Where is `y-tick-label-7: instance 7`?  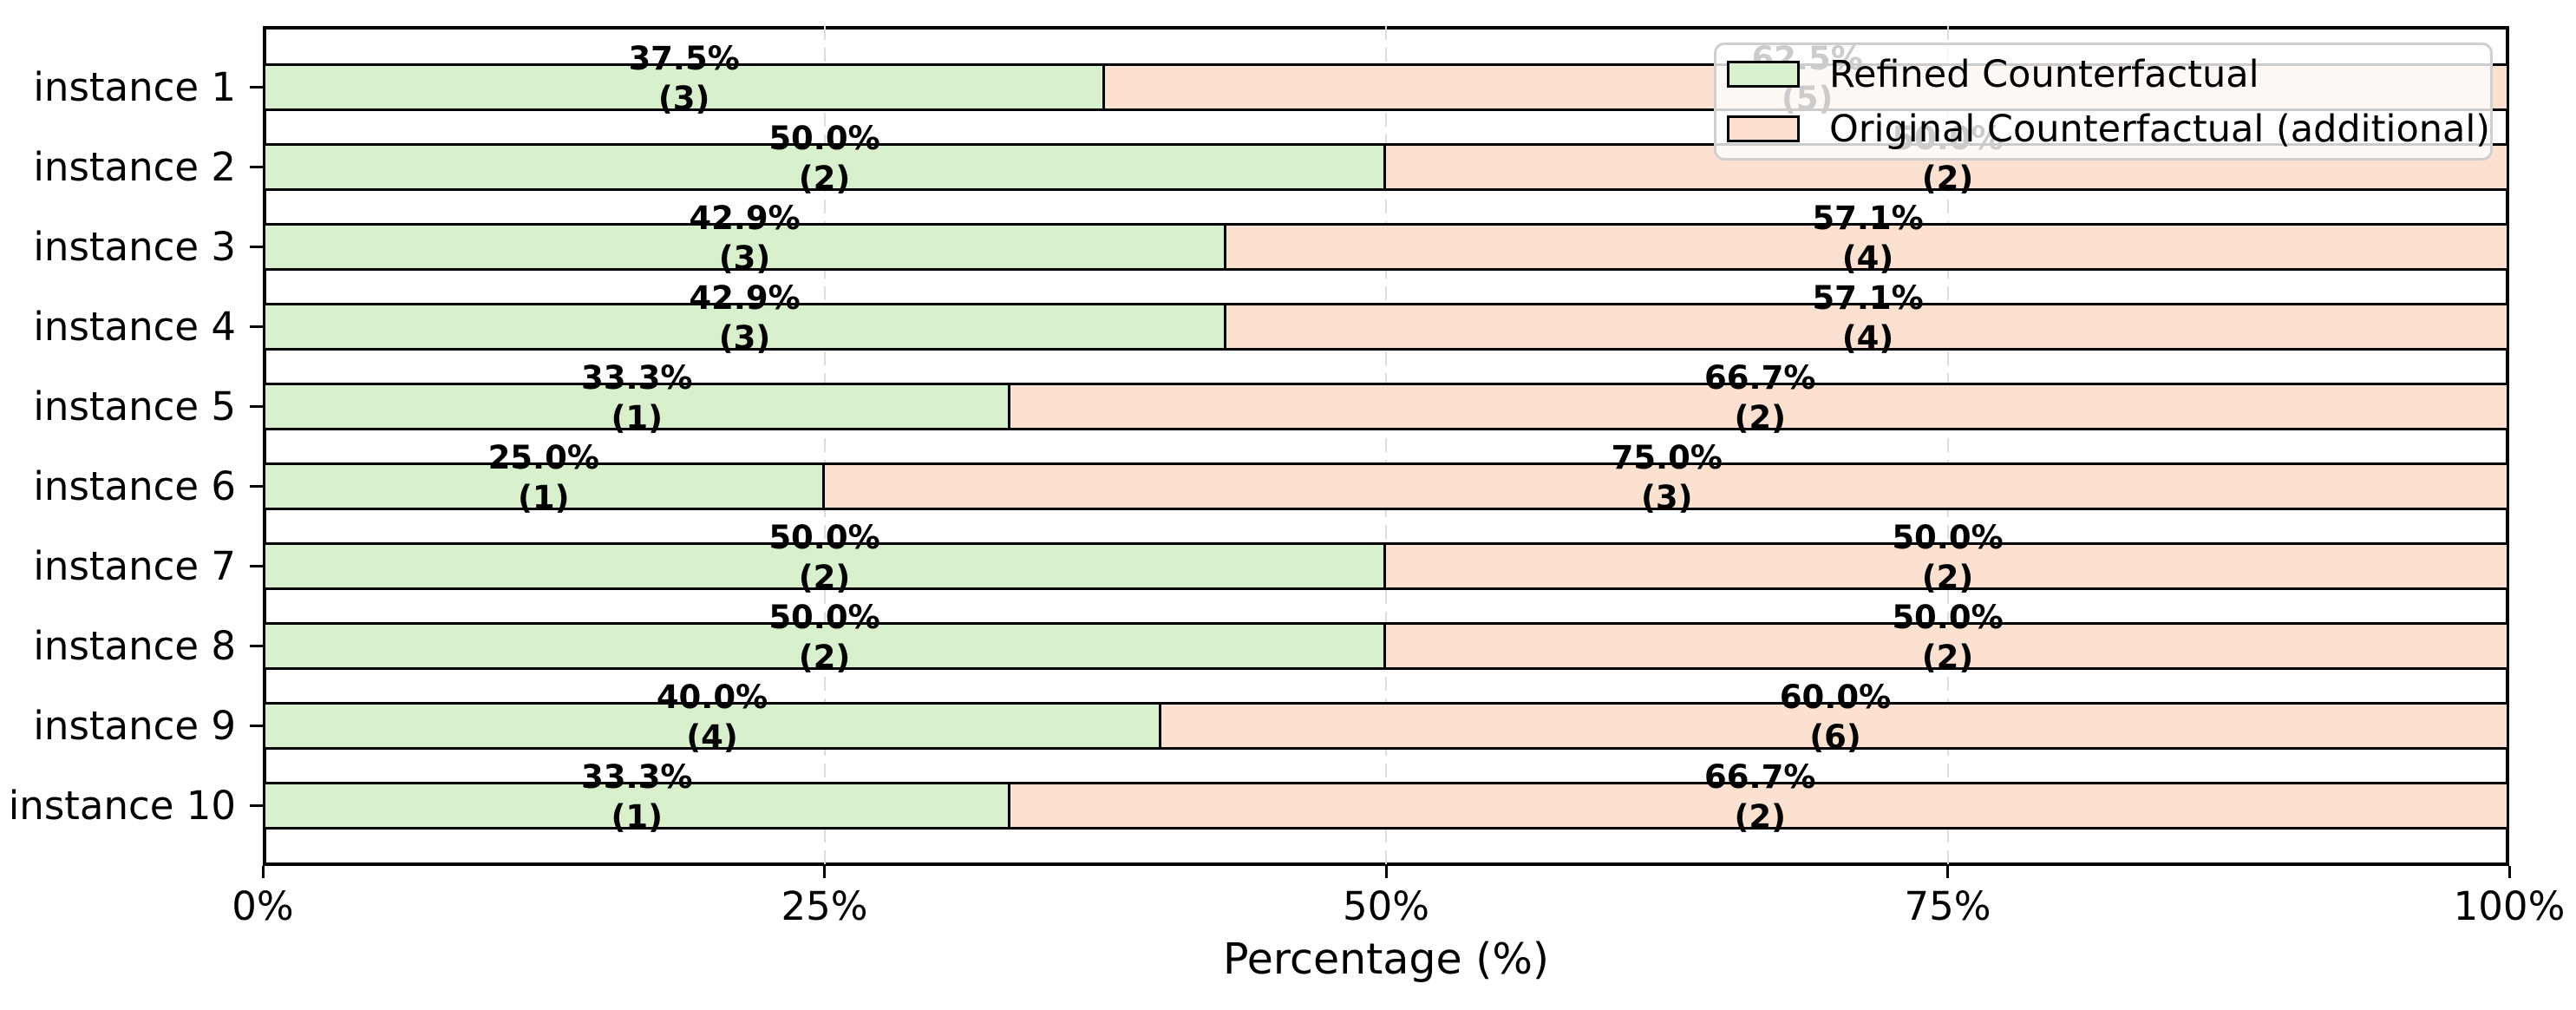
y-tick-label-7: instance 7 is located at coordinates (134, 565).